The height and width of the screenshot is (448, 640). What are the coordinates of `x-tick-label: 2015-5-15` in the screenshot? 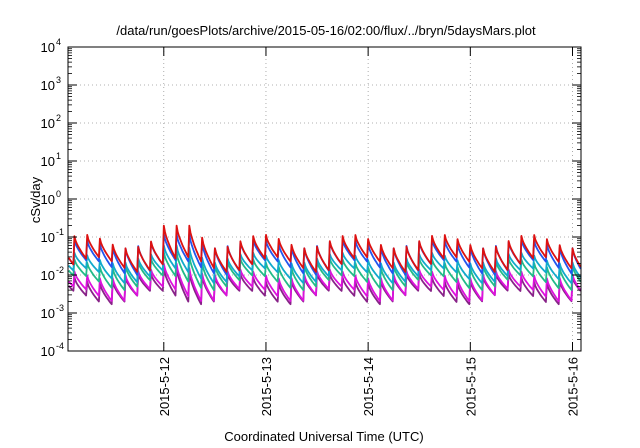 It's located at (470, 386).